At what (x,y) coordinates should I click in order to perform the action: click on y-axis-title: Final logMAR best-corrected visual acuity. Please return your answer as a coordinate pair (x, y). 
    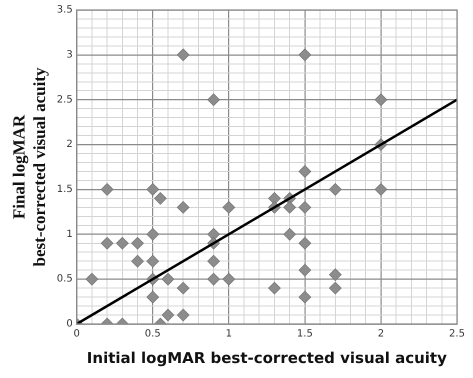
    Looking at the image, I should click on (29, 166).